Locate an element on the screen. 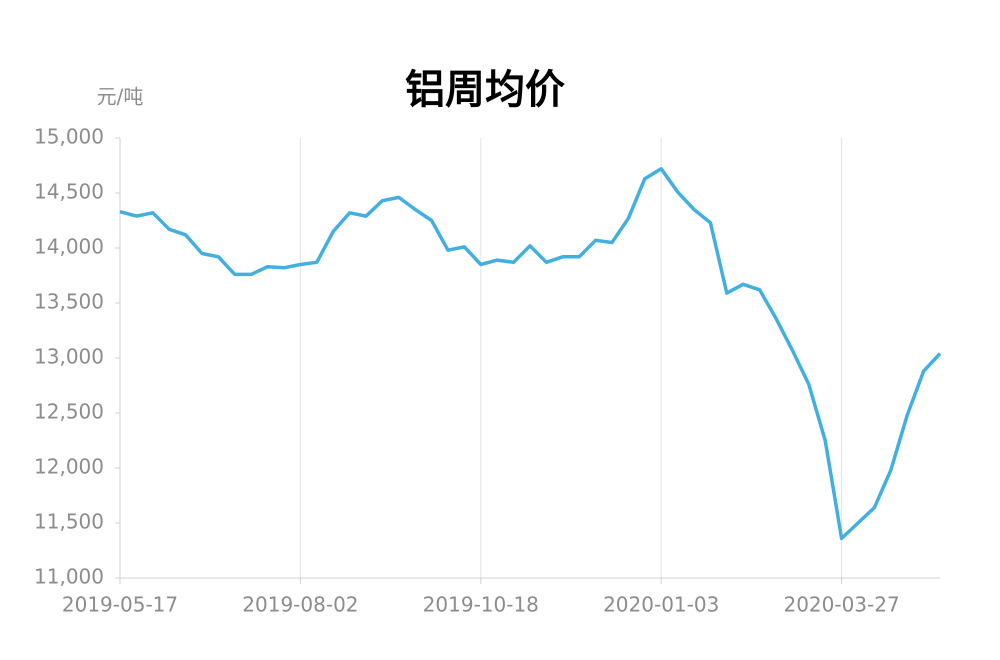 The width and height of the screenshot is (1000, 660). y-tick-label: 11,500 is located at coordinates (69, 522).